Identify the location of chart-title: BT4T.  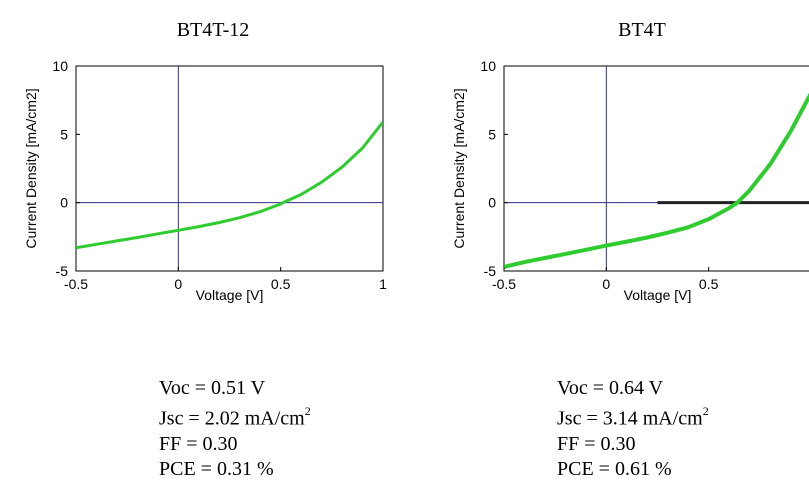
(642, 30).